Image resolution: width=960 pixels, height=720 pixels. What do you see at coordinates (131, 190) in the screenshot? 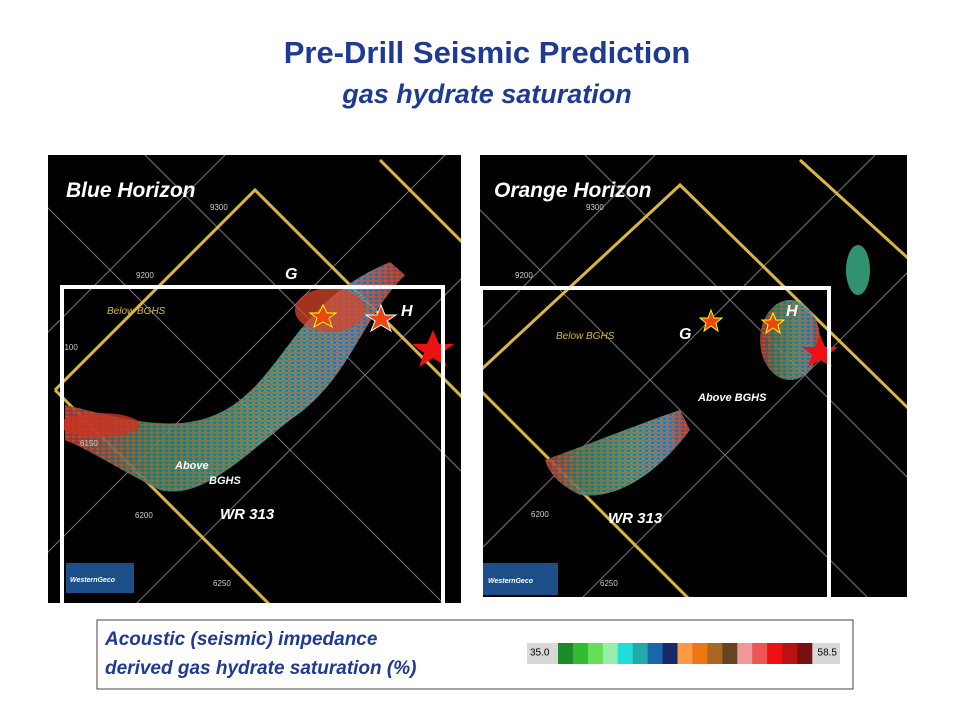
I see `panel-label: Blue Horizon` at bounding box center [131, 190].